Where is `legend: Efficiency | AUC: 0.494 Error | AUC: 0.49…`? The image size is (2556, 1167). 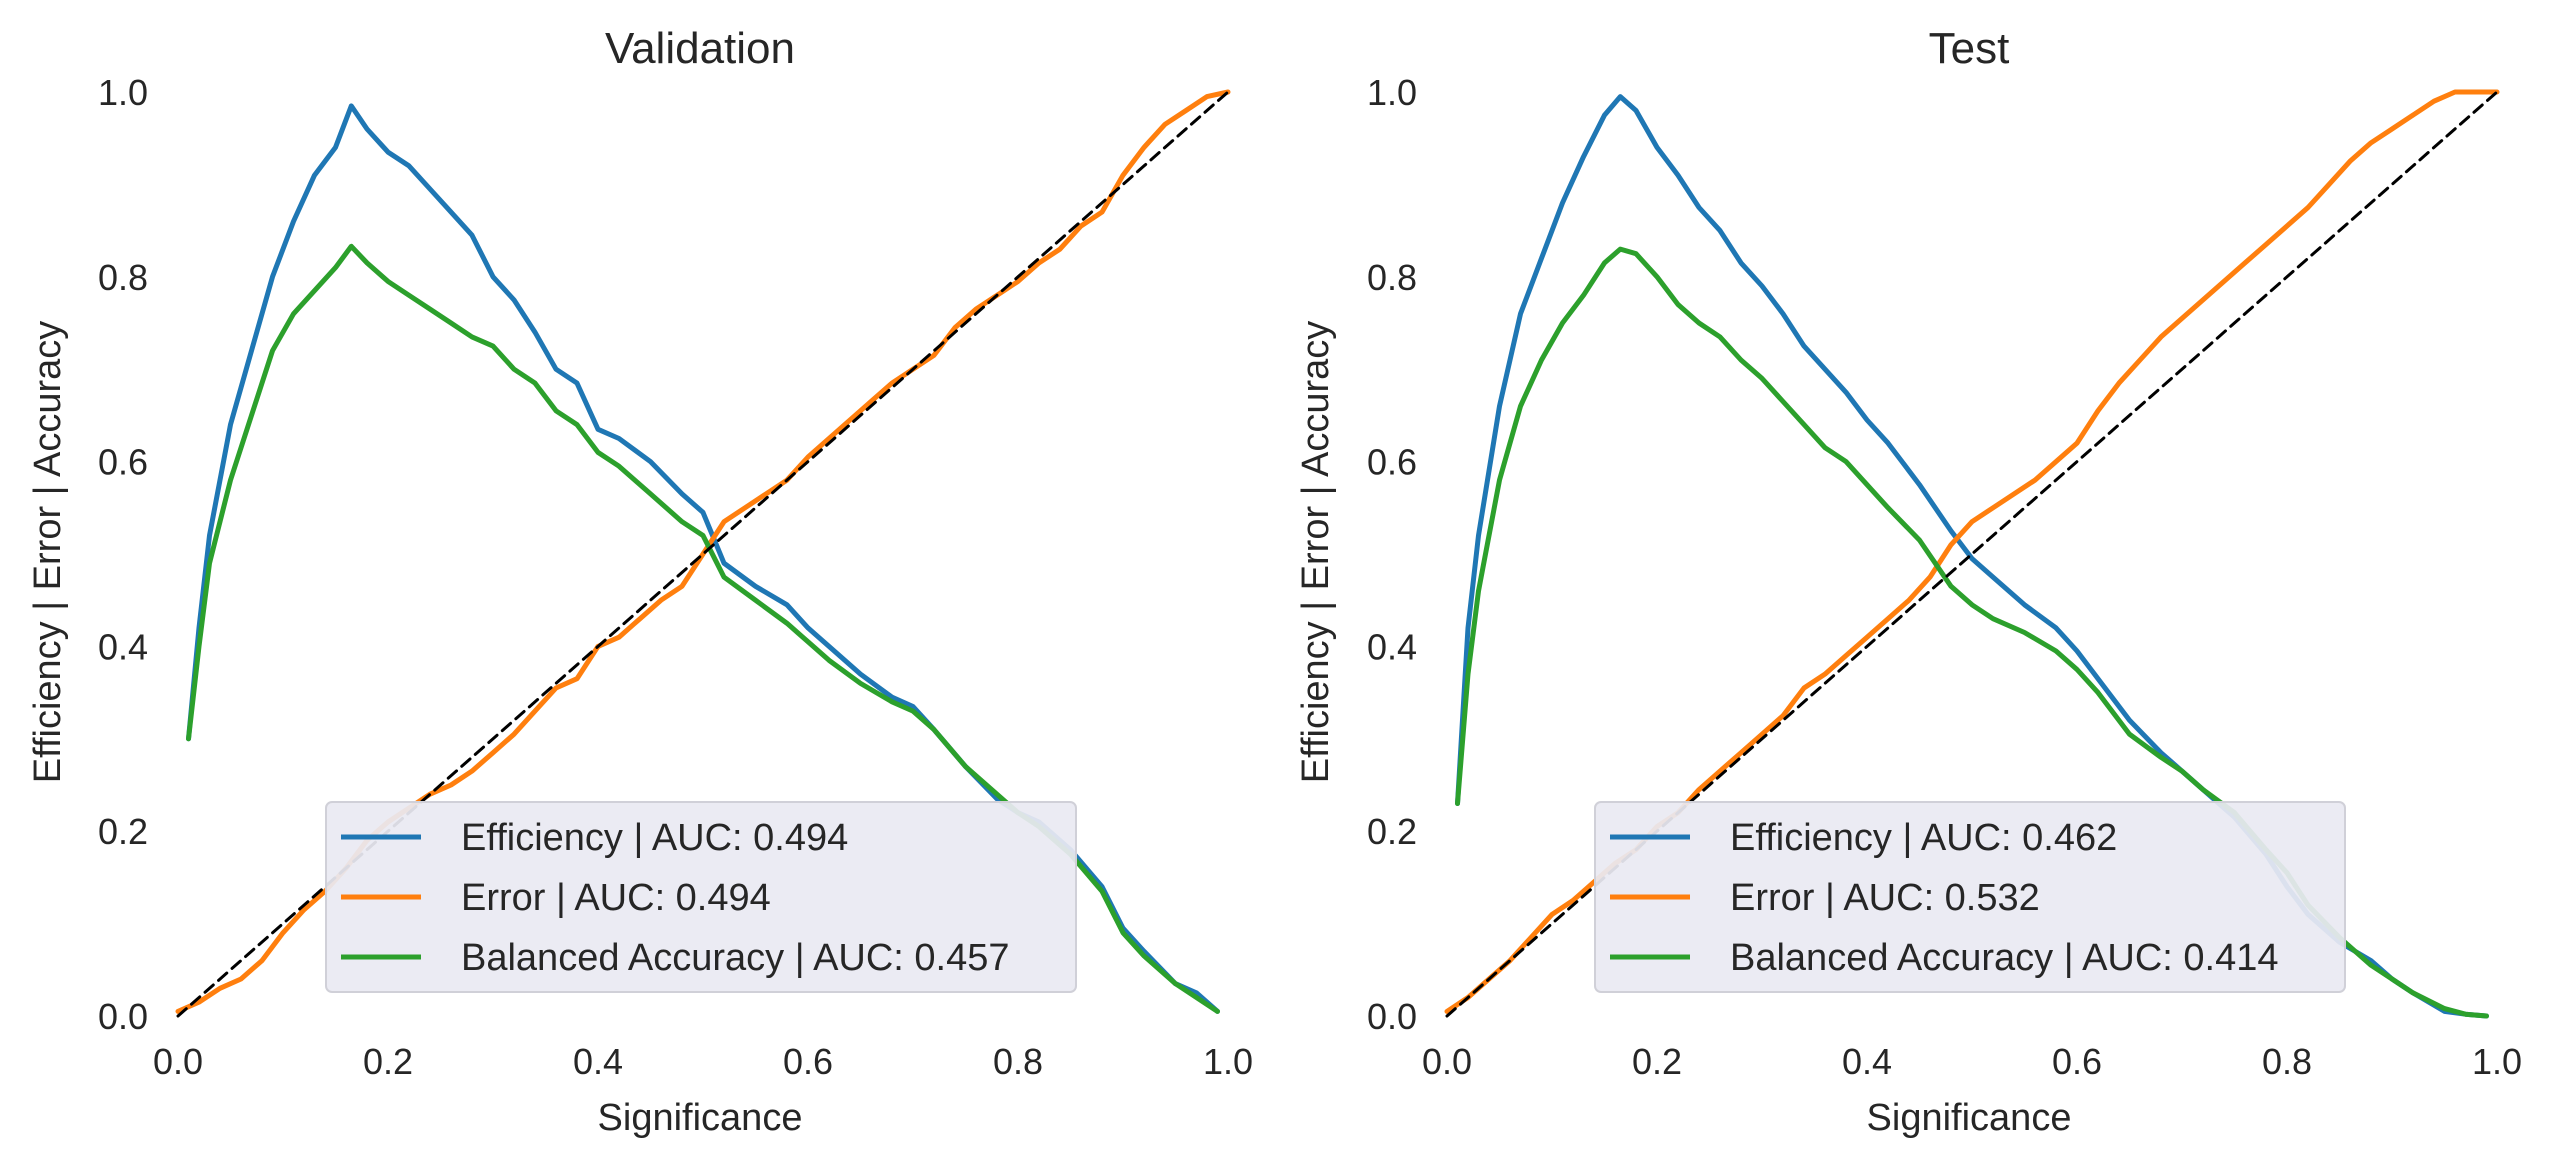 legend: Efficiency | AUC: 0.494 Error | AUC: 0.49… is located at coordinates (701, 897).